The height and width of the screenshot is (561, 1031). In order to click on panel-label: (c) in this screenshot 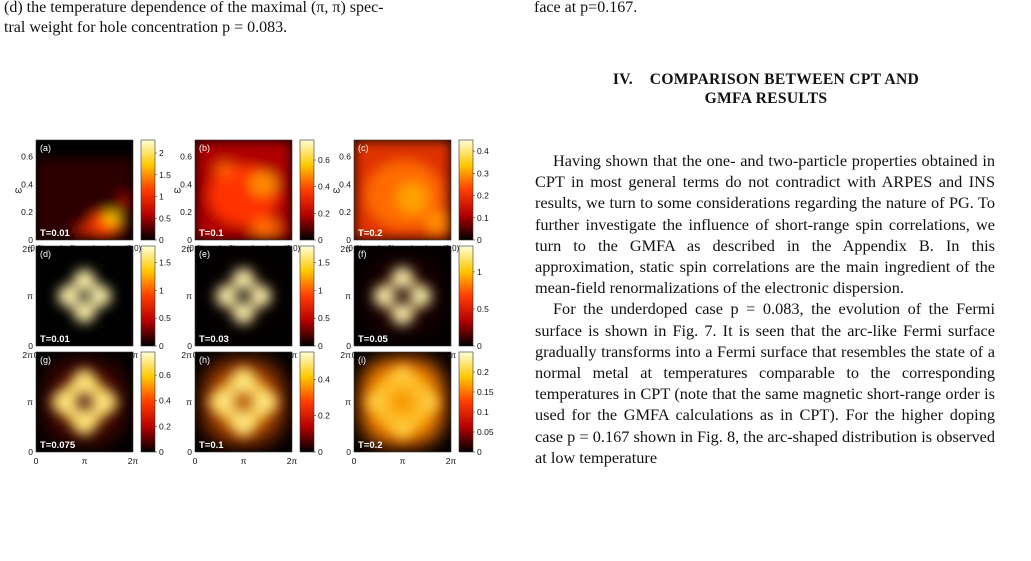, I will do `click(363, 148)`.